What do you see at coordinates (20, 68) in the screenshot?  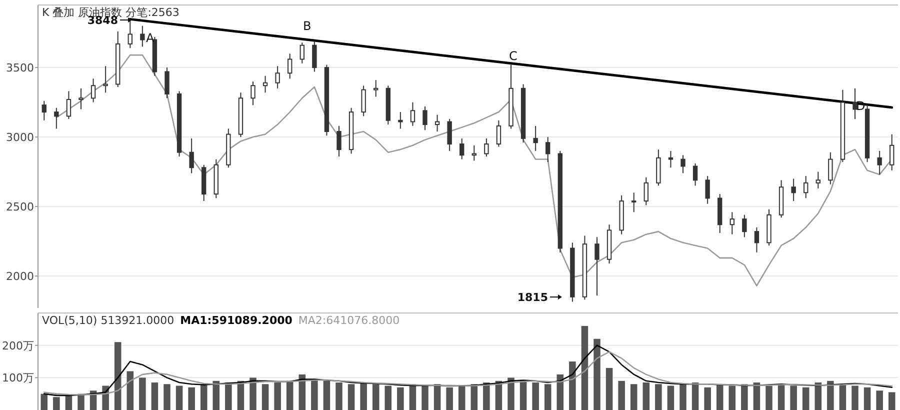 I see `ytick: 3500` at bounding box center [20, 68].